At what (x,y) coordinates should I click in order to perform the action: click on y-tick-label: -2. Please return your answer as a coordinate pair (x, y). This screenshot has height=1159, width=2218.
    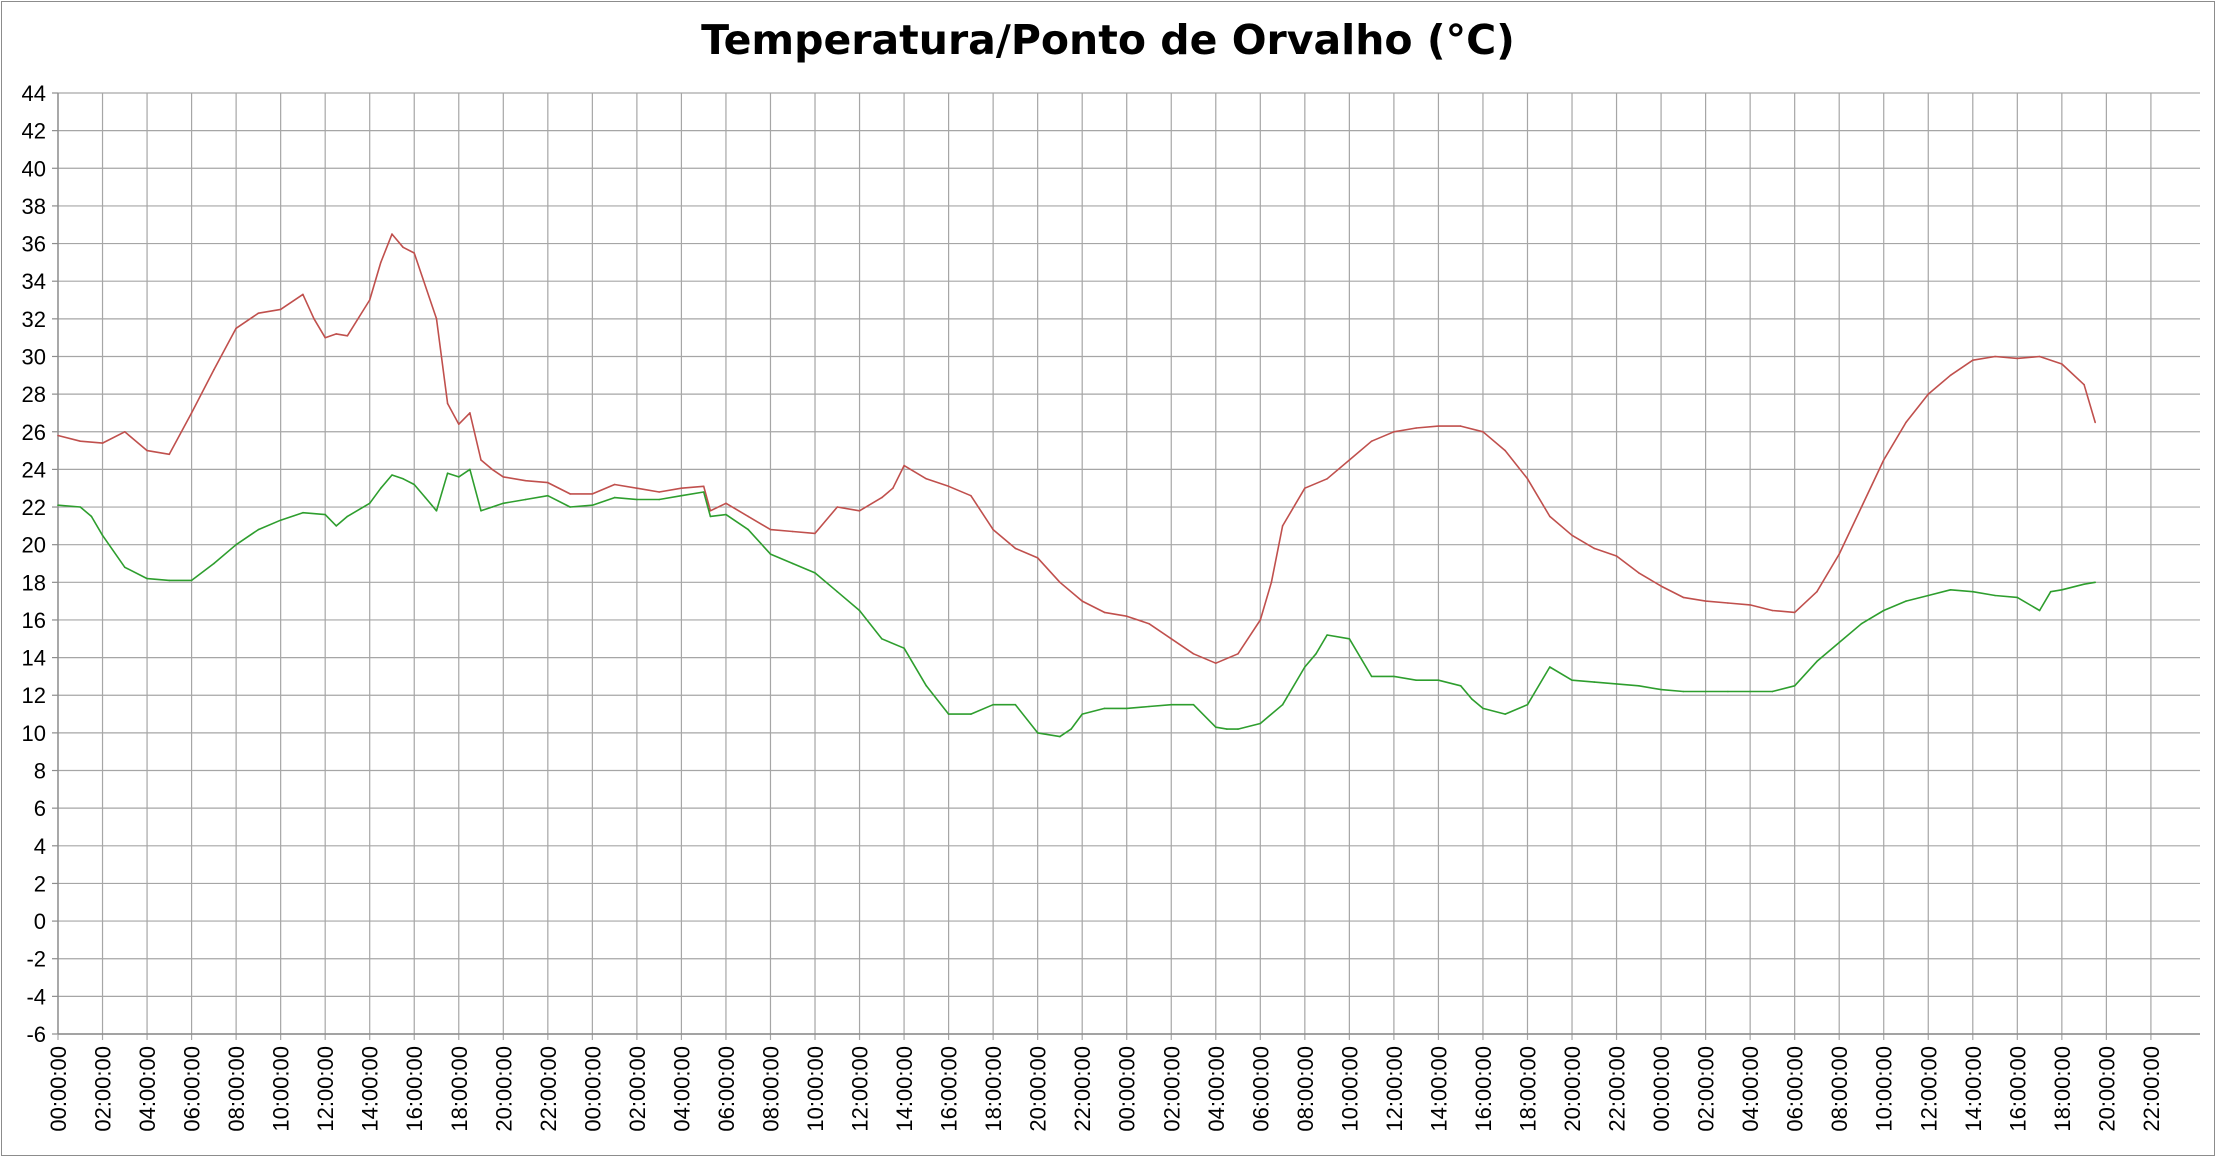
    Looking at the image, I should click on (36, 959).